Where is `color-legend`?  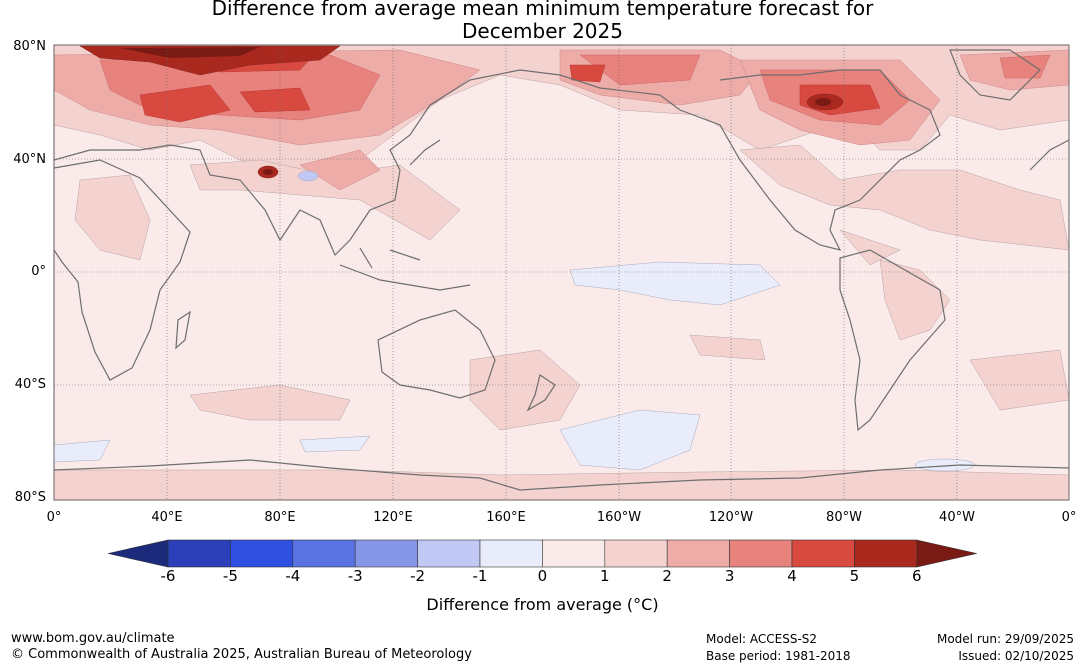 color-legend is located at coordinates (542, 553).